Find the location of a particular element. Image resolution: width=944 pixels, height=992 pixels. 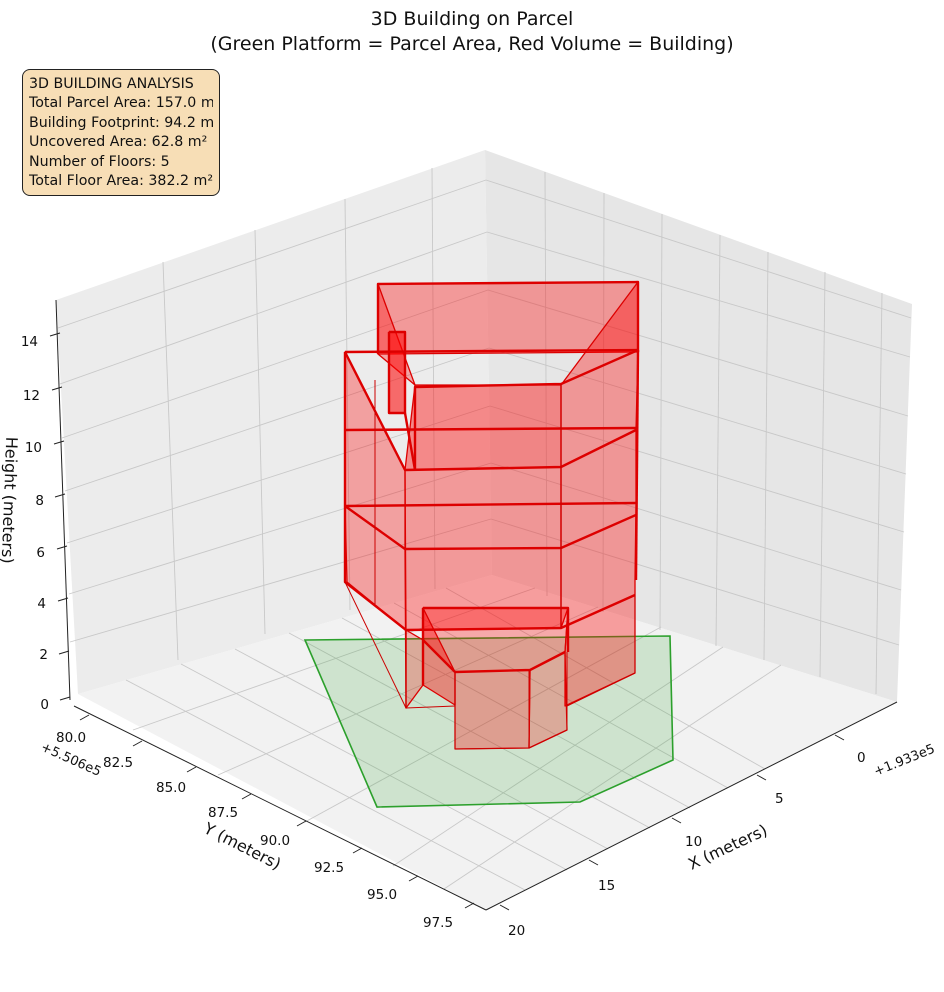

chart-title: 3D Building on Parcel is located at coordinates (472, 19).